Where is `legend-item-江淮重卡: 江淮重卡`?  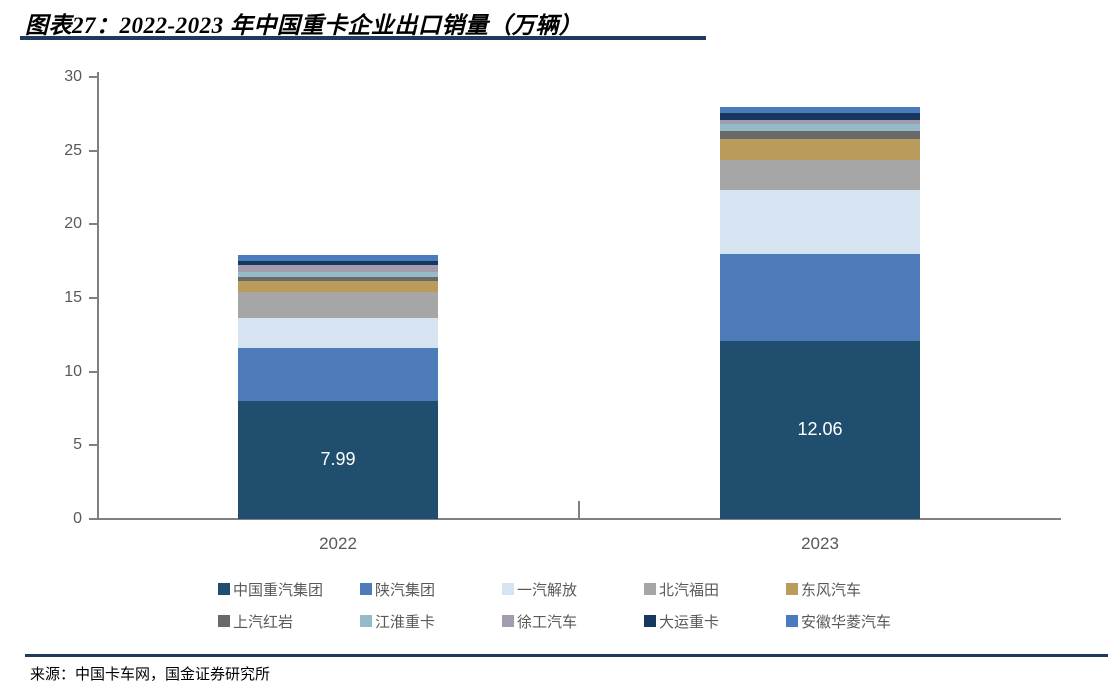
legend-item-江淮重卡: 江淮重卡 is located at coordinates (398, 622).